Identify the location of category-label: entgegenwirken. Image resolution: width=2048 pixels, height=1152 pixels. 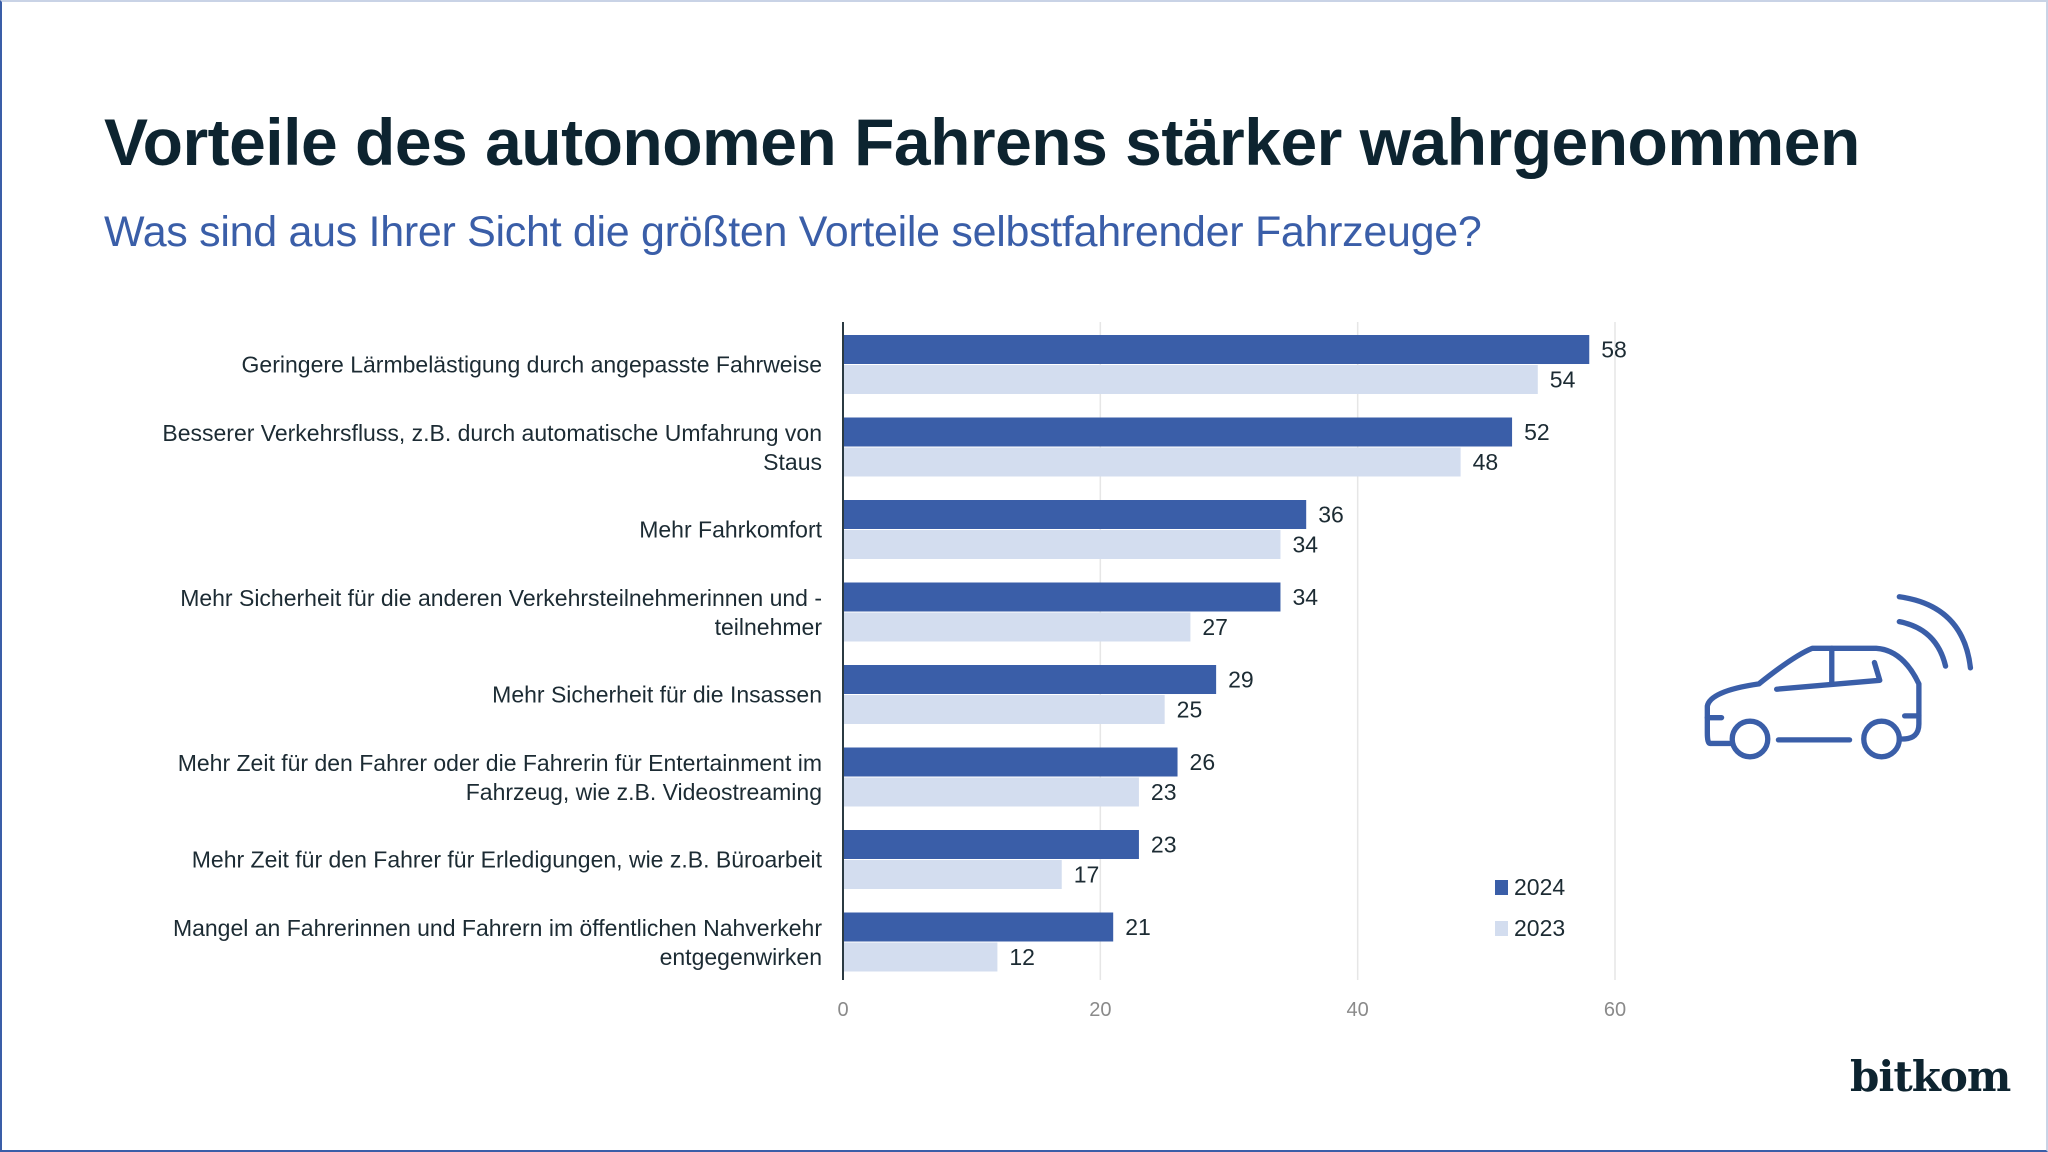
(741, 957).